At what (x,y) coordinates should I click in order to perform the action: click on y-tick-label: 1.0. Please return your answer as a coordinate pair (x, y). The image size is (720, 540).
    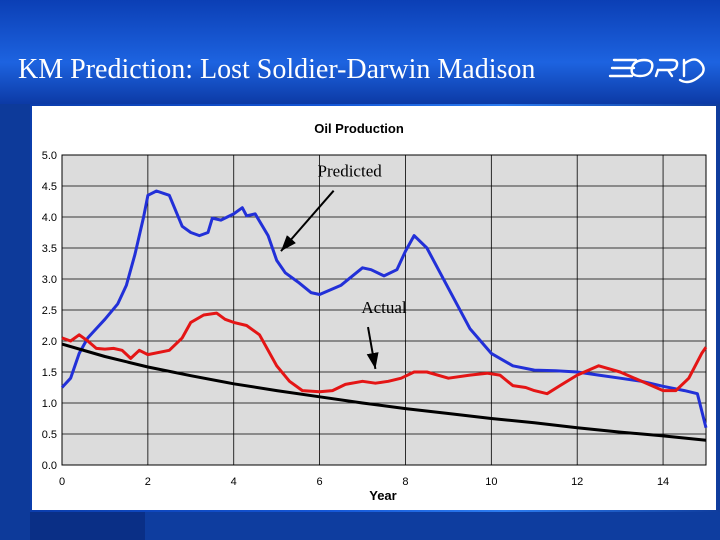
    Looking at the image, I should click on (49, 404).